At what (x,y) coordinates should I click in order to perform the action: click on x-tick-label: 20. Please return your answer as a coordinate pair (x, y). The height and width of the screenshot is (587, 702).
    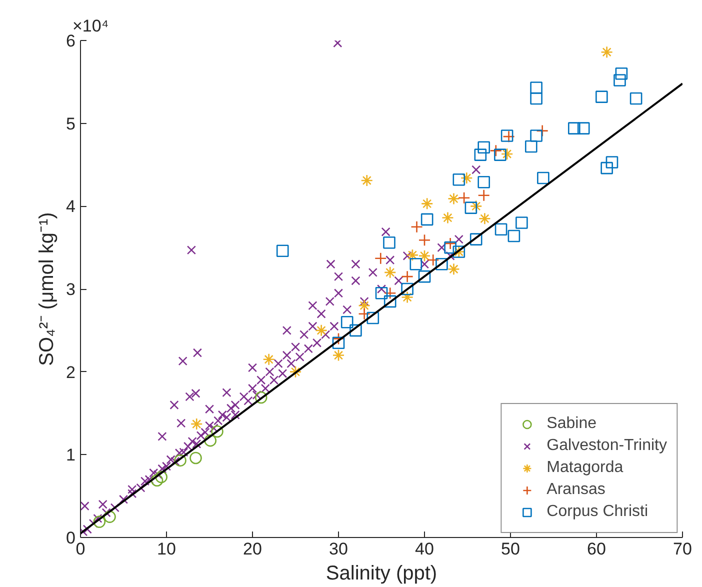
    Looking at the image, I should click on (252, 549).